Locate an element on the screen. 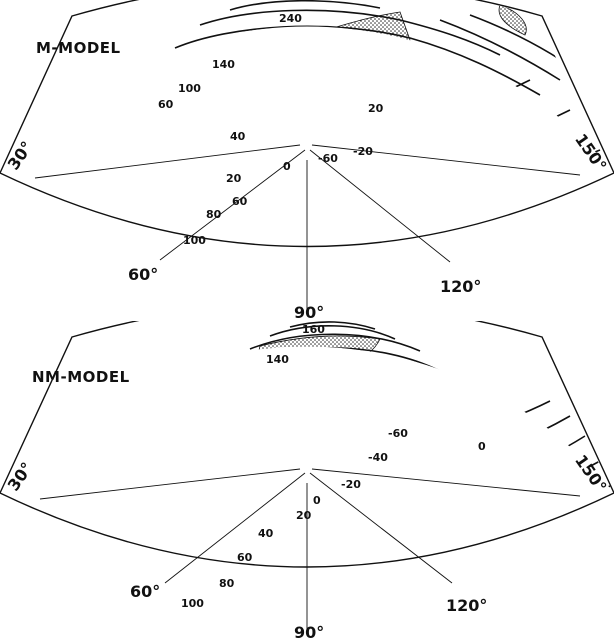 This screenshot has height=643, width=614. panel-title-nm-model: NM-MODEL is located at coordinates (81, 377).